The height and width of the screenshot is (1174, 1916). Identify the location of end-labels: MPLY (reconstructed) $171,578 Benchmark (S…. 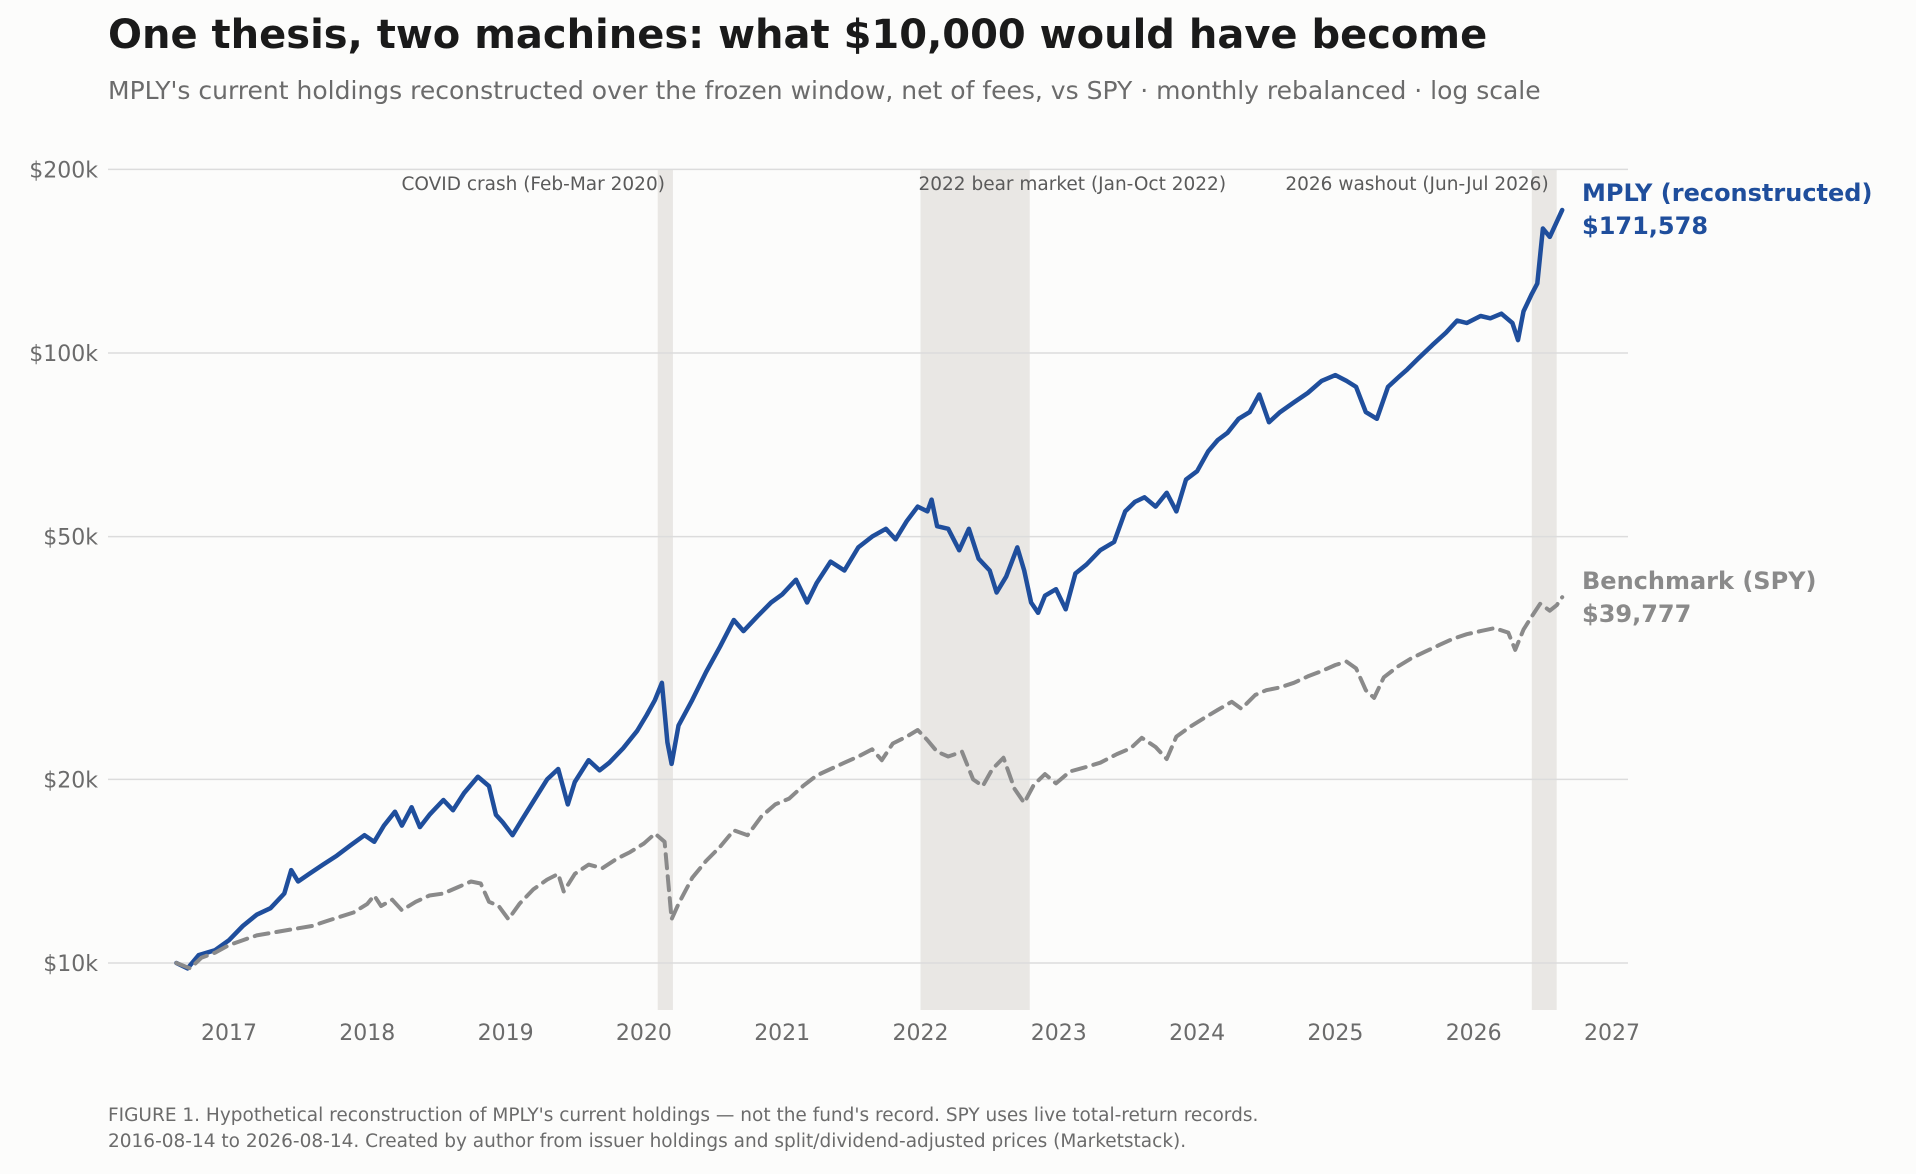
(1727, 403).